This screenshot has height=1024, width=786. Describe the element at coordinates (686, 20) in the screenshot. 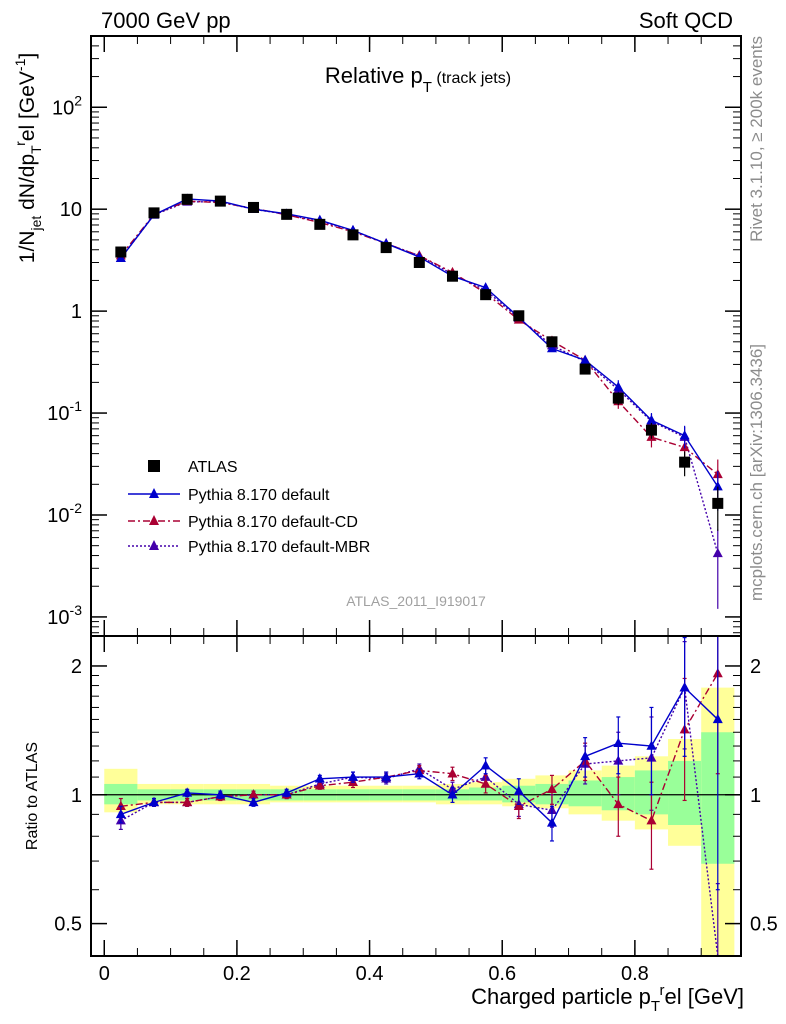

I see `header-right: Soft QCD` at that location.